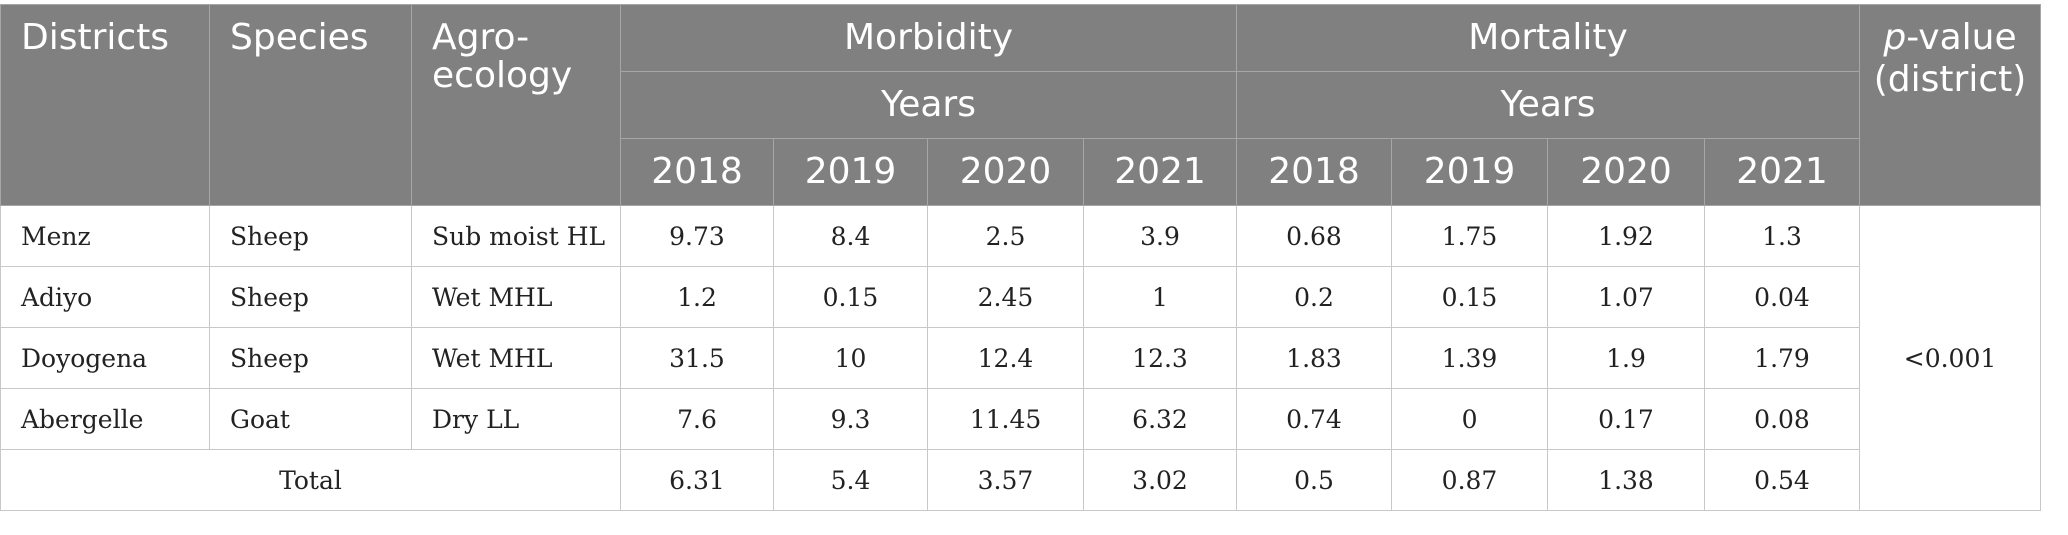  What do you see at coordinates (850, 358) in the screenshot?
I see `morbidity-cell: 10` at bounding box center [850, 358].